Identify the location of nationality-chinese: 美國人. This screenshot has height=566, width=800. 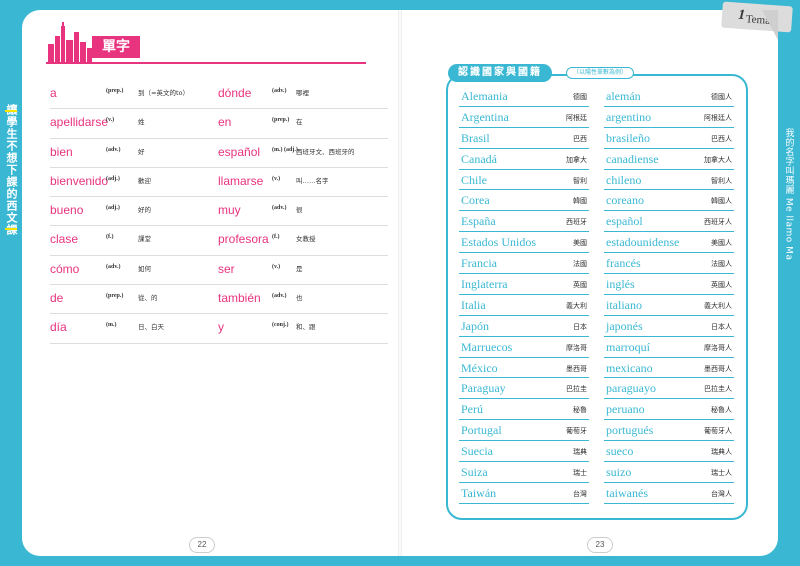
(721, 243).